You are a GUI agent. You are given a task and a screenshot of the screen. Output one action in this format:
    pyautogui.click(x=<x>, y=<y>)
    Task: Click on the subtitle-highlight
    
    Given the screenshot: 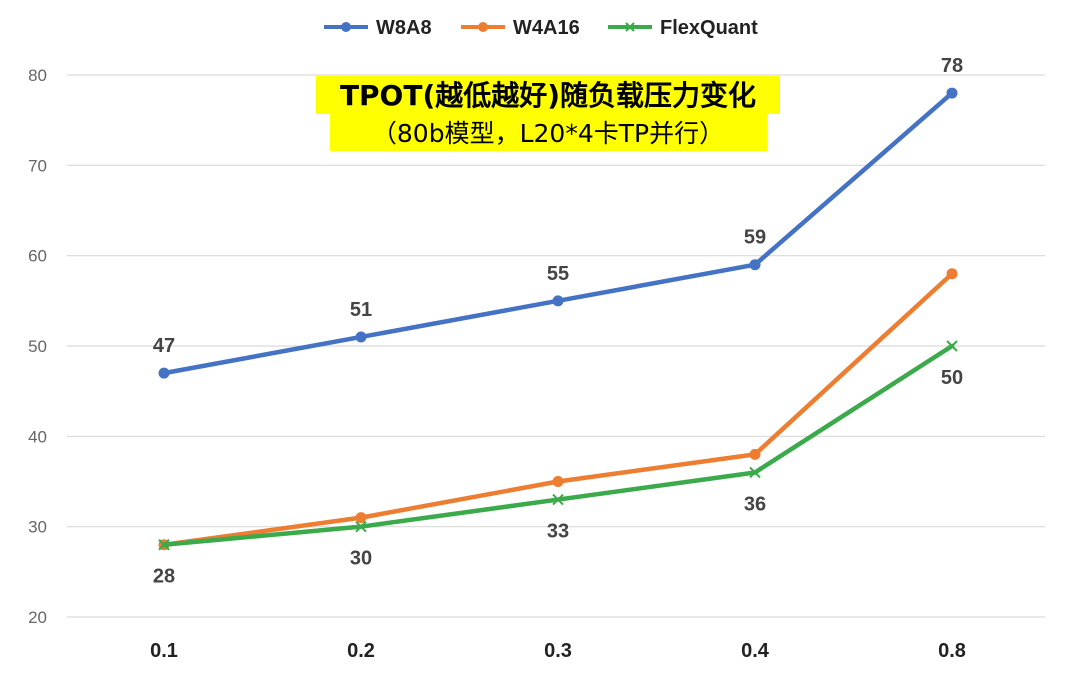 What is the action you would take?
    pyautogui.click(x=548, y=132)
    